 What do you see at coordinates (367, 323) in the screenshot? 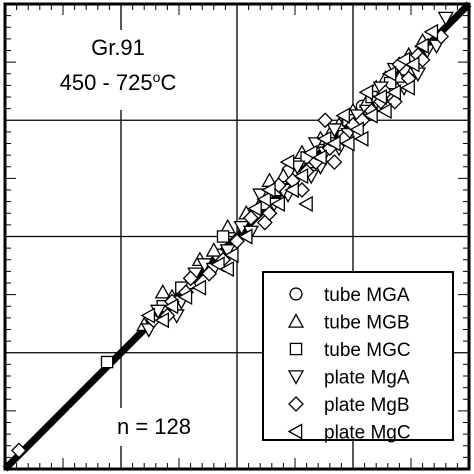
I see `legend-label: tube MGB` at bounding box center [367, 323].